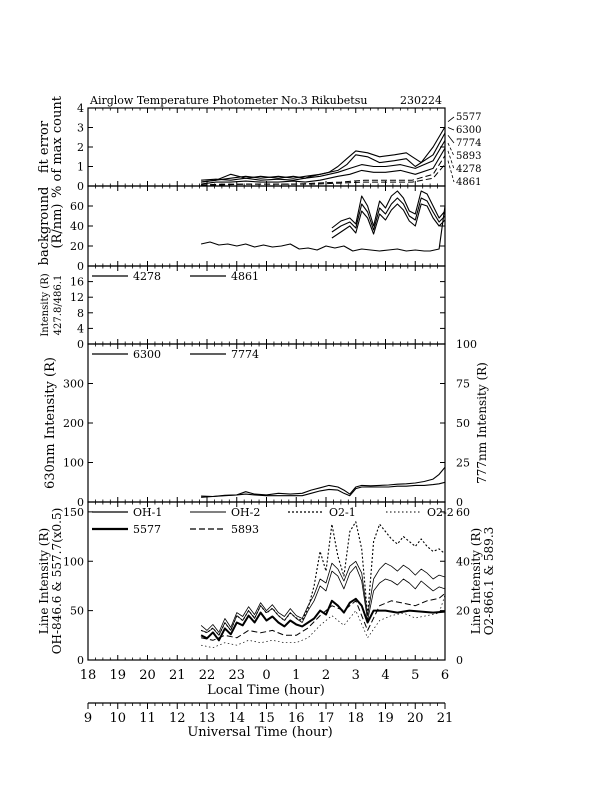 The height and width of the screenshot is (792, 612). I want to click on y-right-axis-label: O2-866.1 & 589.3, so click(489, 581).